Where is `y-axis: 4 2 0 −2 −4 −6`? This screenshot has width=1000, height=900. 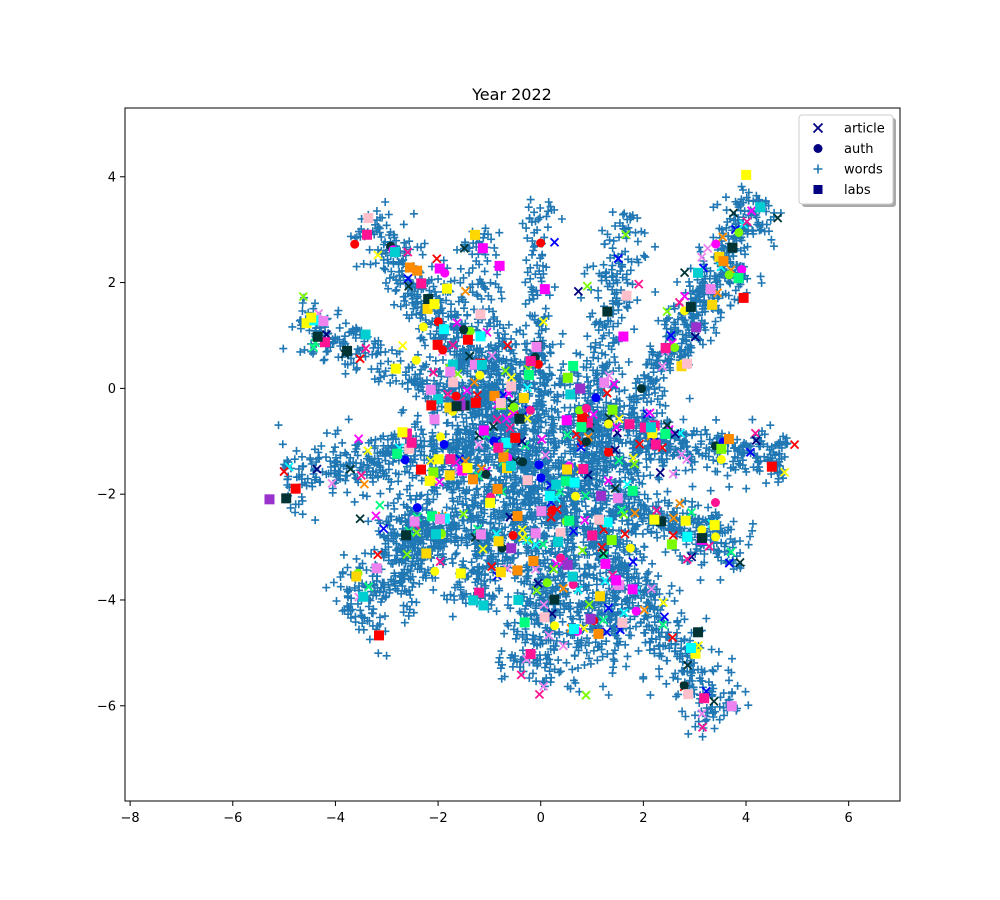 y-axis: 4 2 0 −2 −4 −6 is located at coordinates (111, 442).